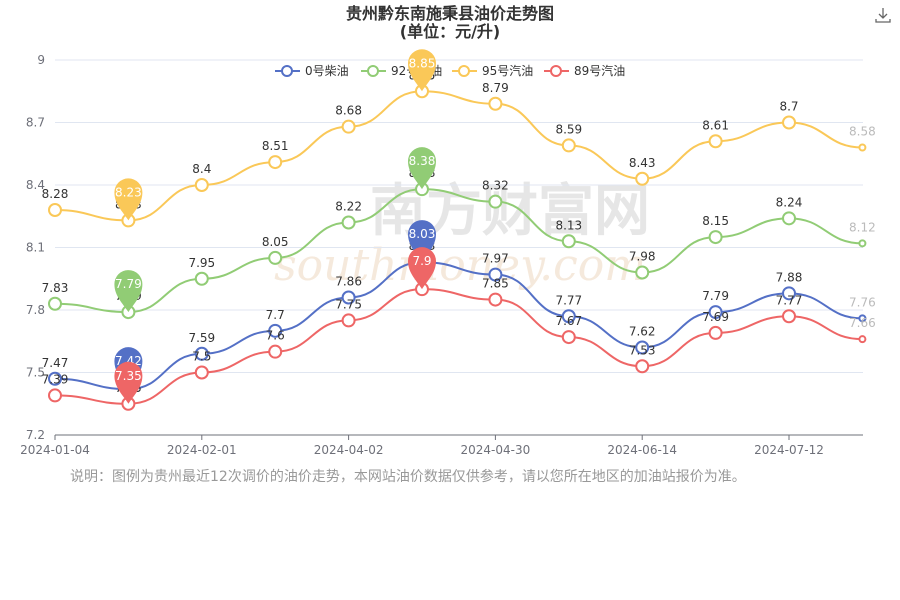  I want to click on data-label: 7.66, so click(862, 323).